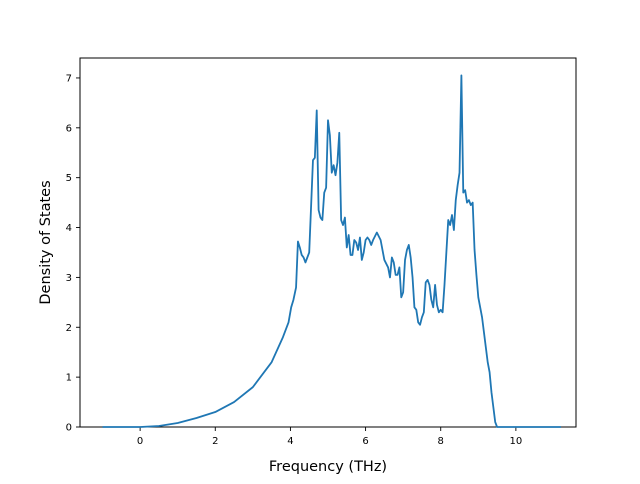 Image resolution: width=640 pixels, height=484 pixels. Describe the element at coordinates (516, 441) in the screenshot. I see `x-tick-label: 10` at that location.